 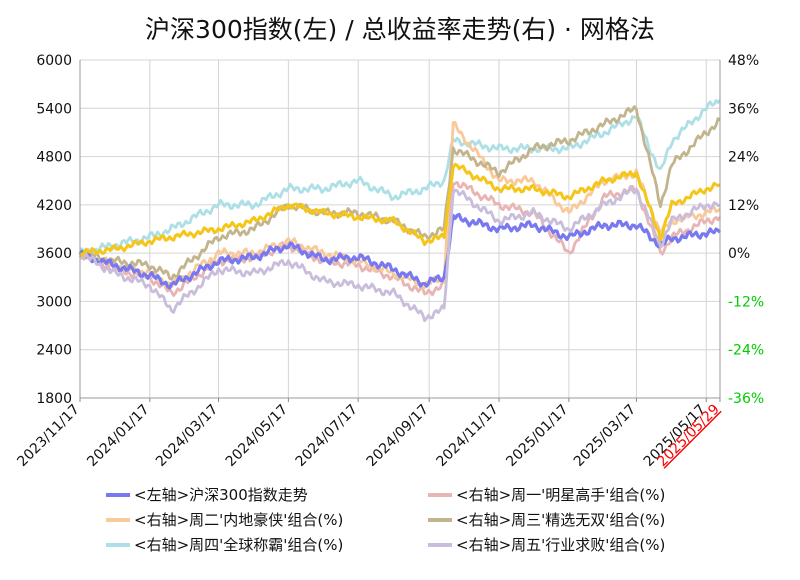 What do you see at coordinates (187, 436) in the screenshot?
I see `x-axis-tick-label: 2024/03/17` at bounding box center [187, 436].